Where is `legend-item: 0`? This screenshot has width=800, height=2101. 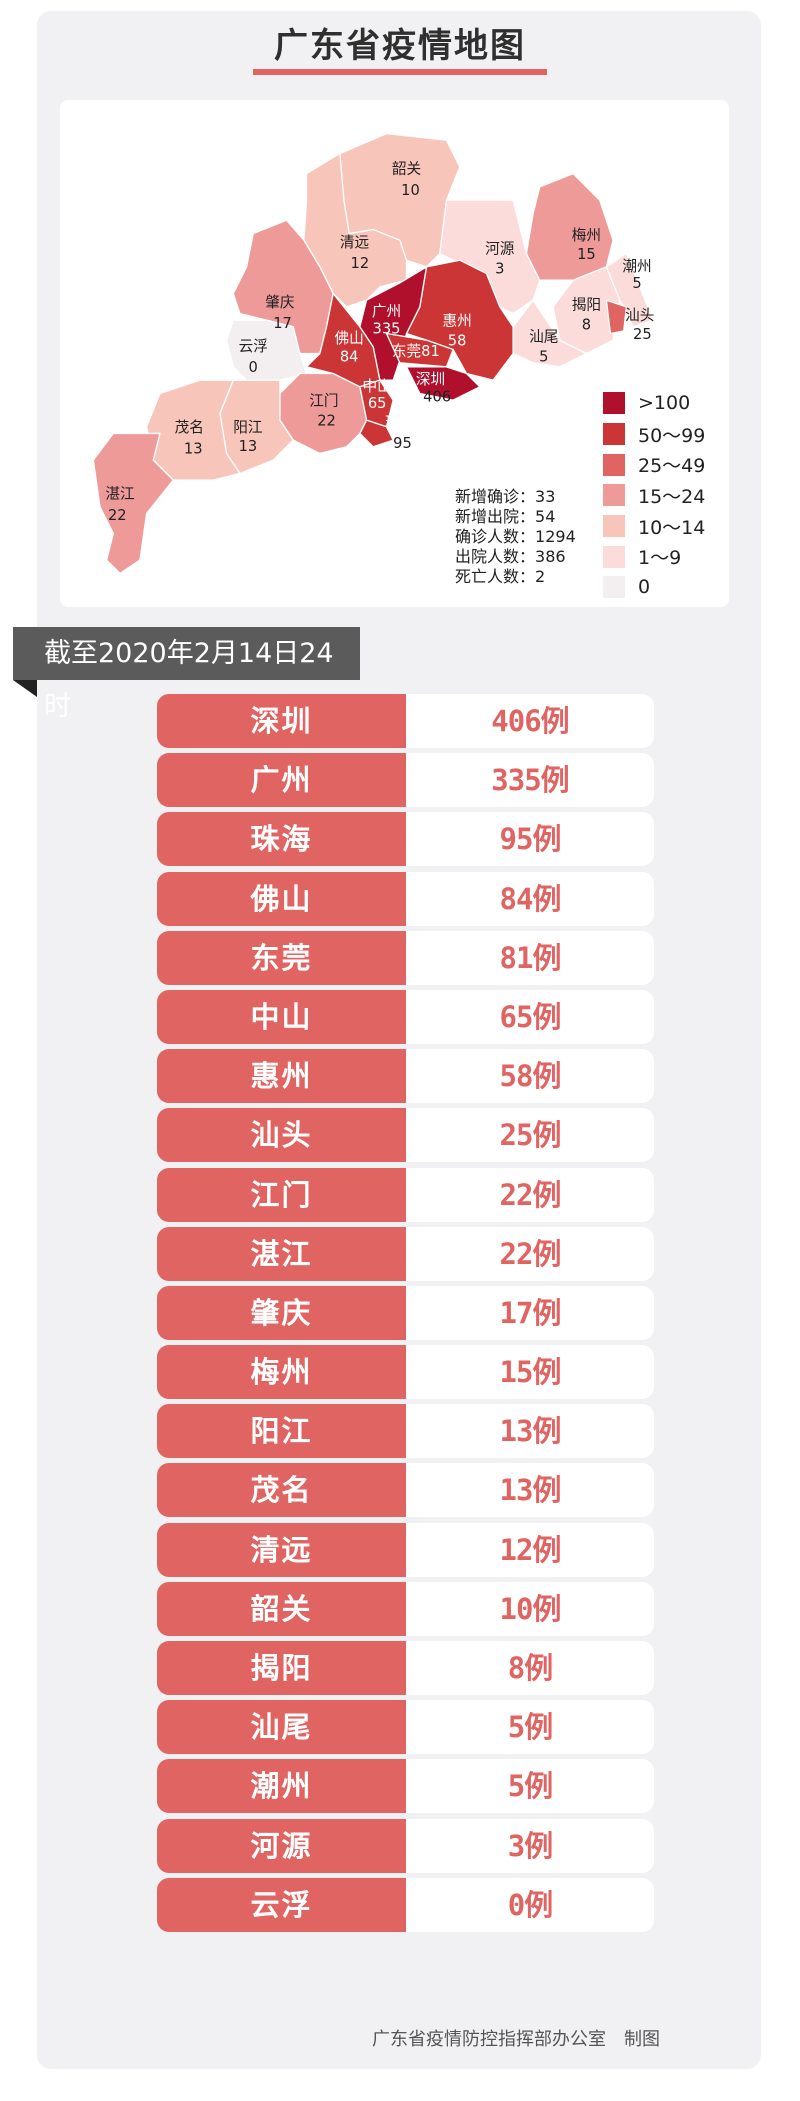 legend-item: 0 is located at coordinates (654, 587).